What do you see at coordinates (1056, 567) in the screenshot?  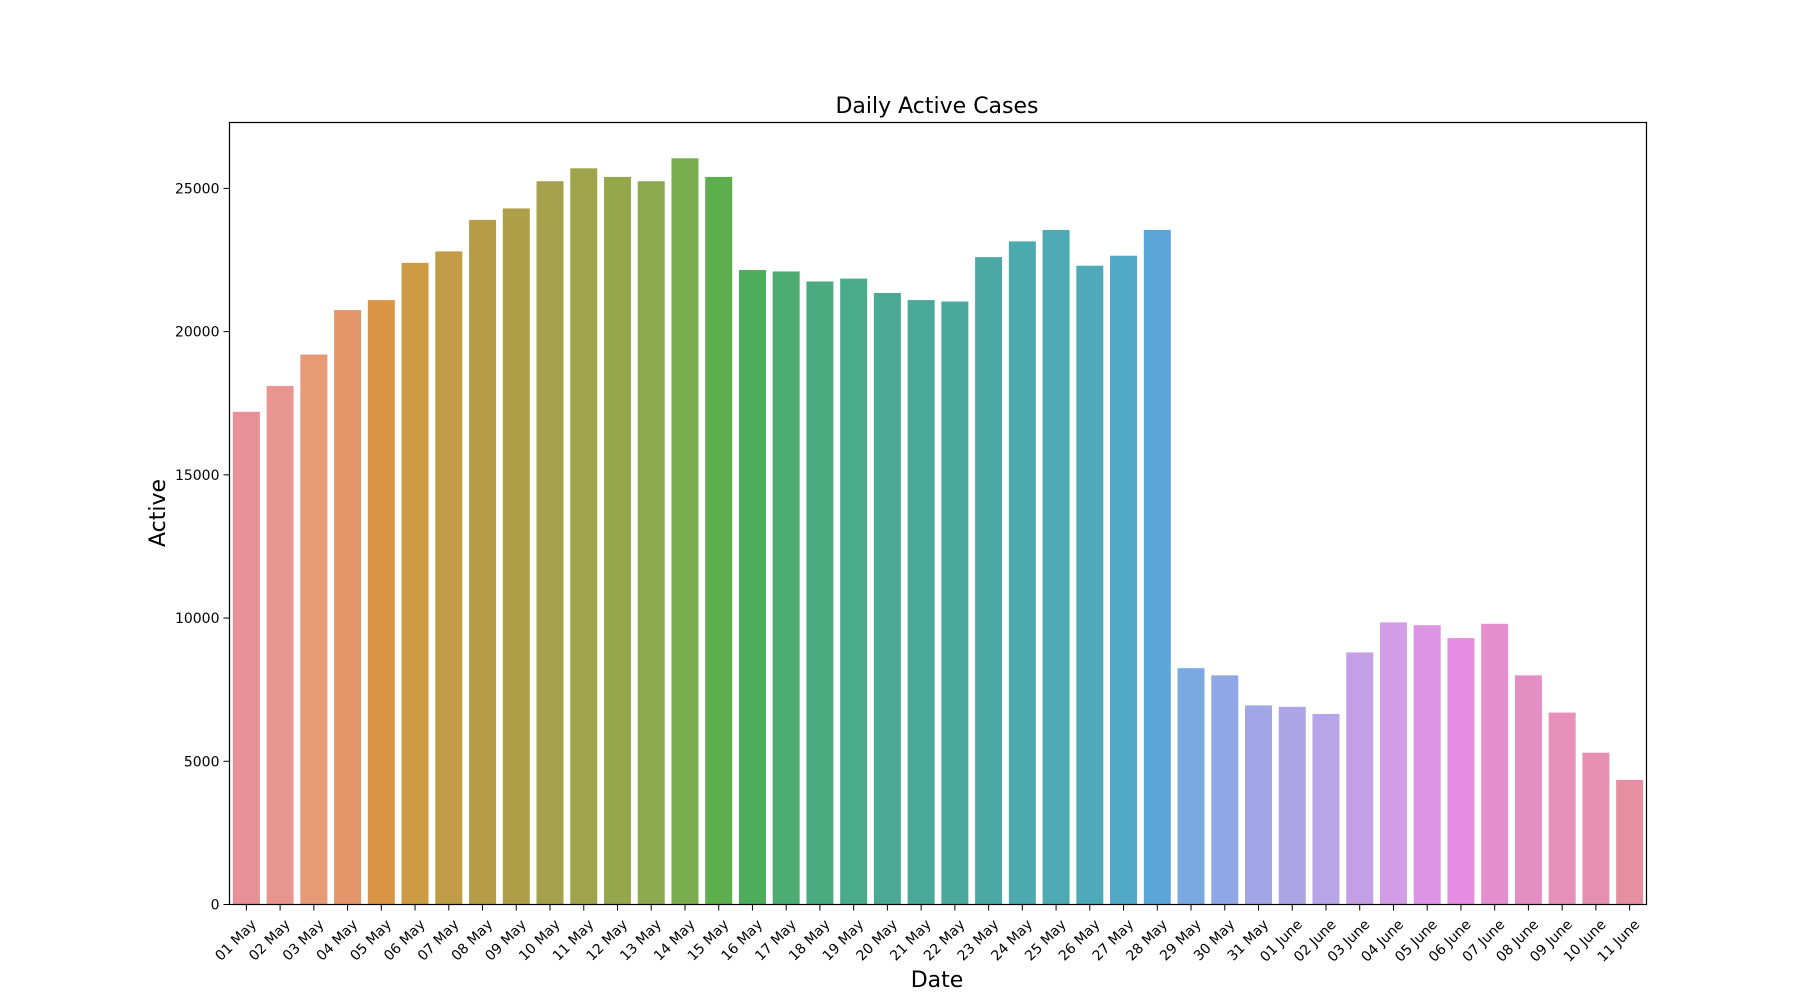 I see `bar-25-may` at bounding box center [1056, 567].